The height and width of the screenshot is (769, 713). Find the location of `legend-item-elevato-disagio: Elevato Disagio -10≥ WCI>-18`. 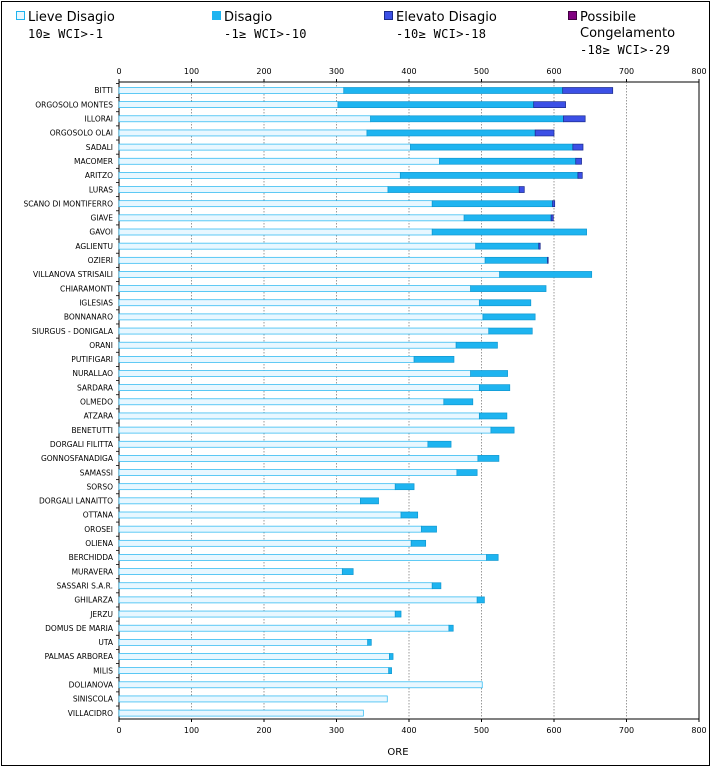

legend-item-elevato-disagio: Elevato Disagio -10≥ WCI>-18 is located at coordinates (440, 26).